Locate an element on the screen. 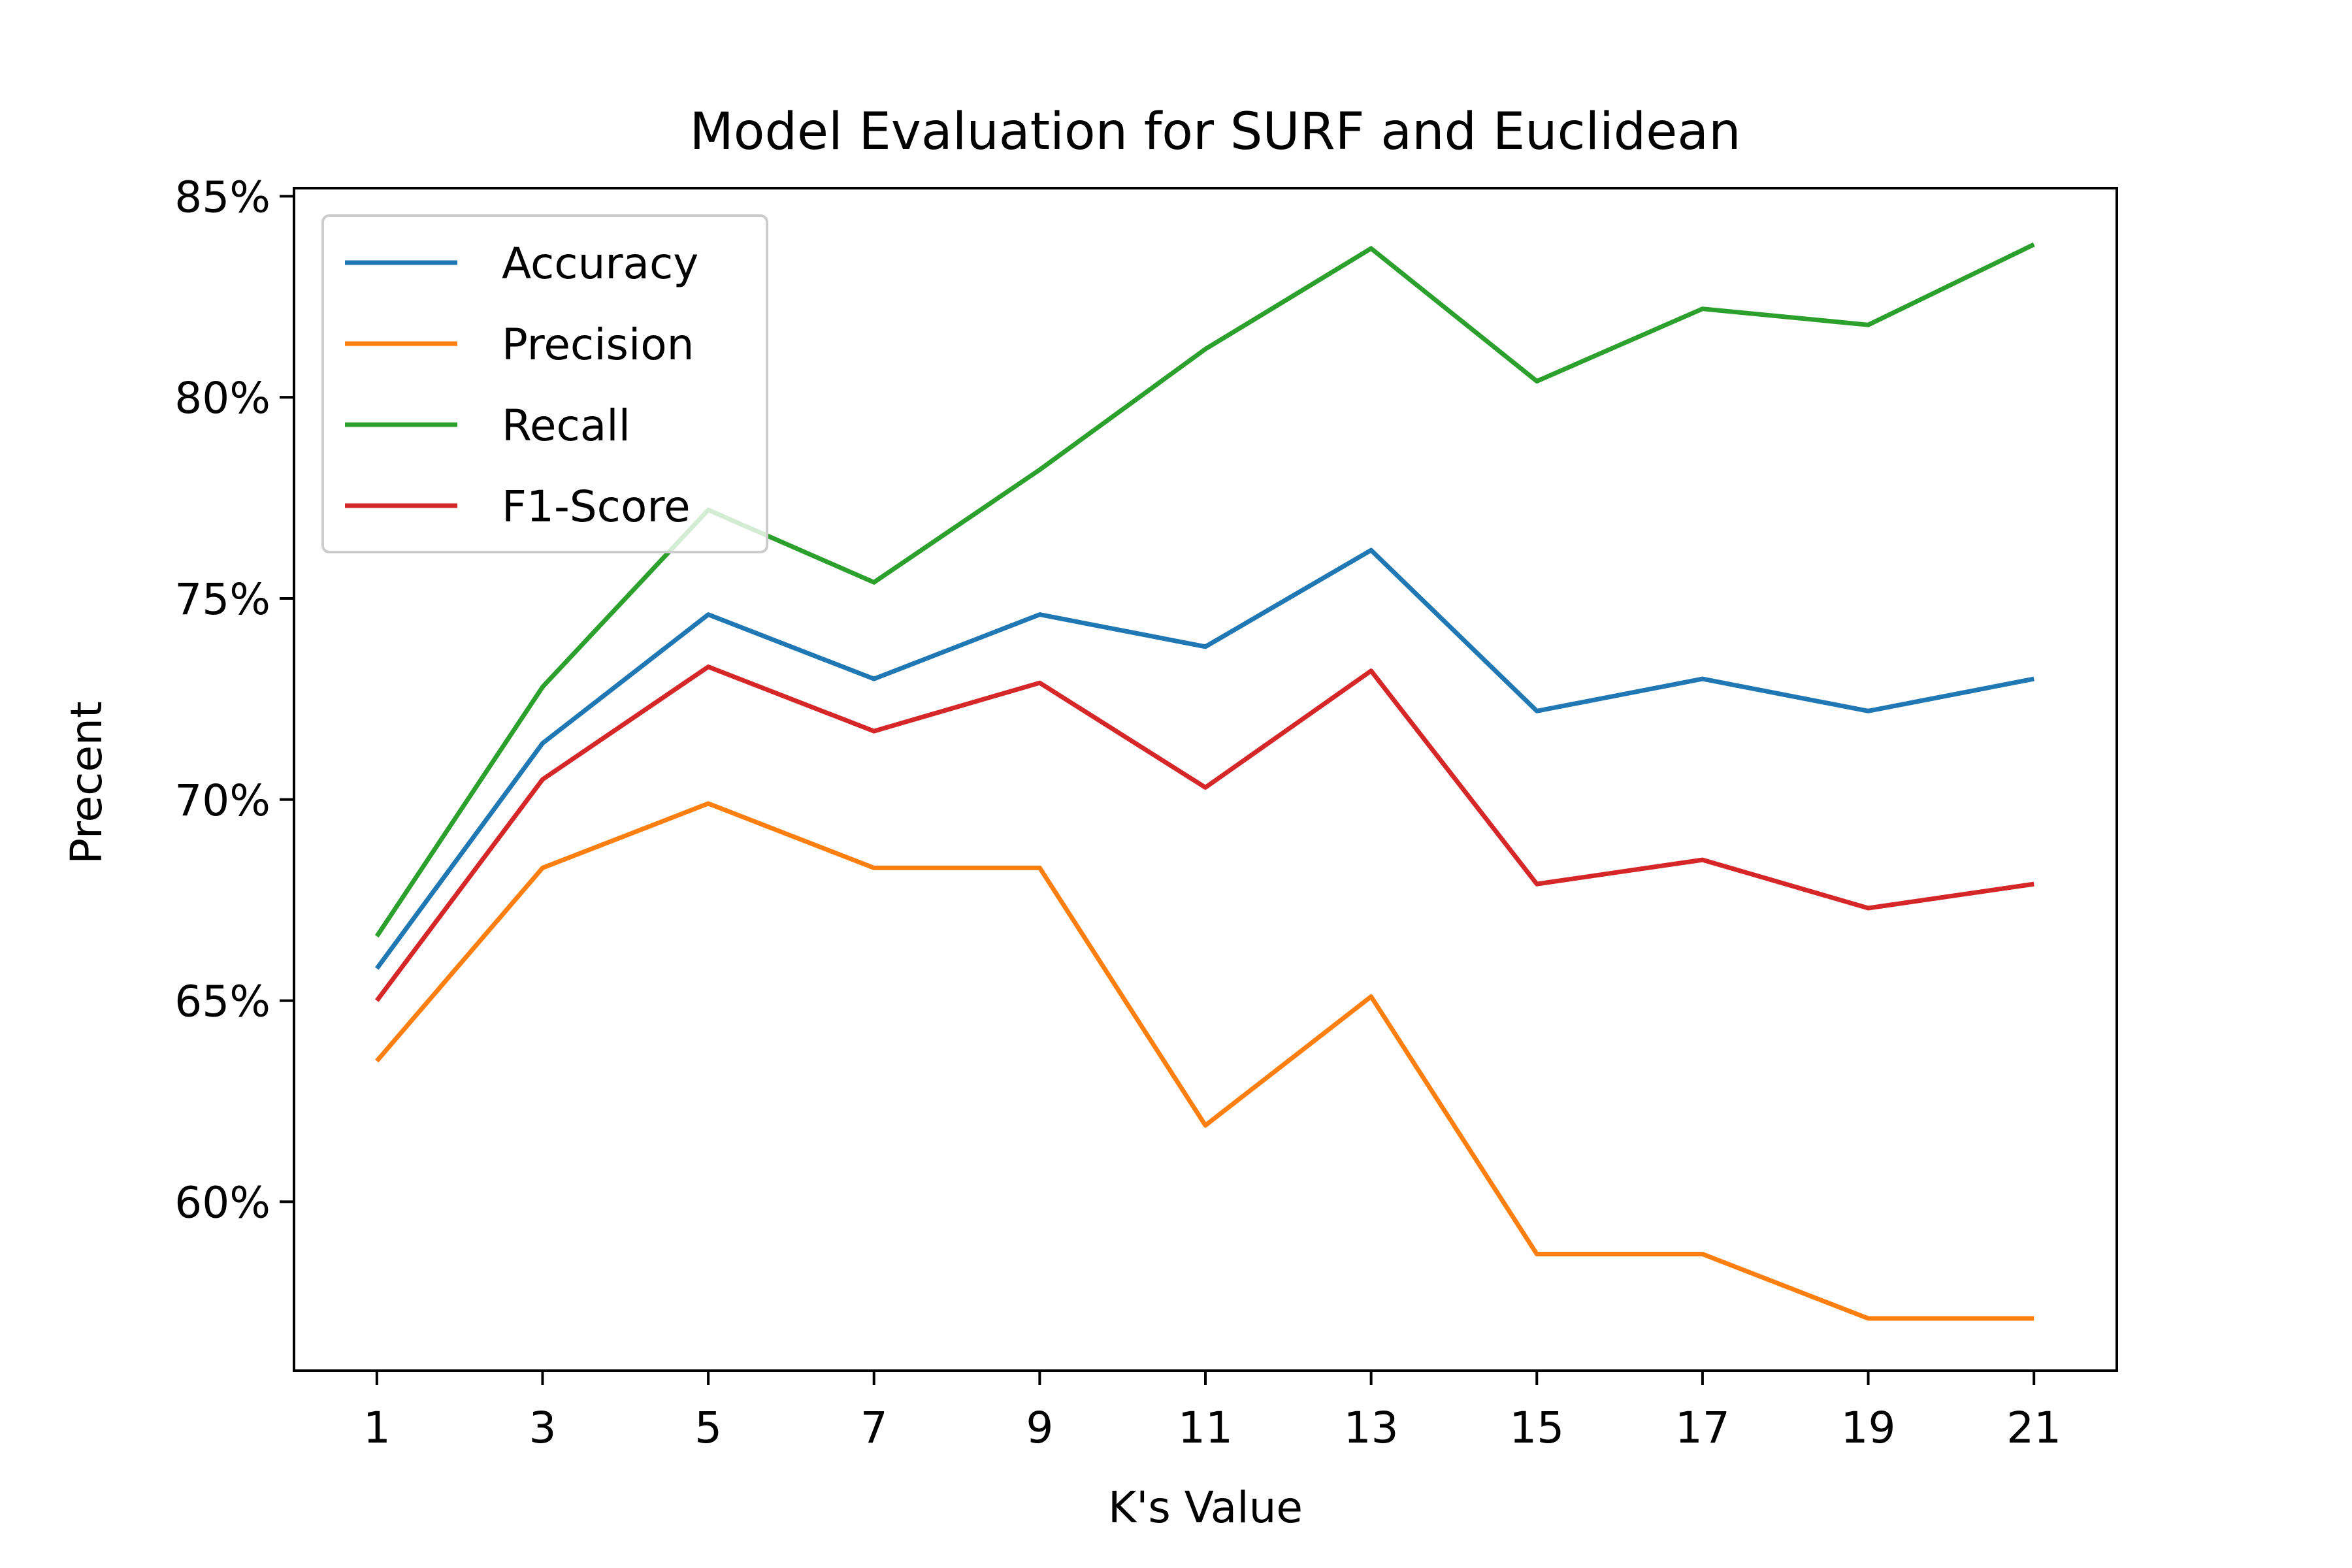  y-tick-label: 60% is located at coordinates (222, 1202).